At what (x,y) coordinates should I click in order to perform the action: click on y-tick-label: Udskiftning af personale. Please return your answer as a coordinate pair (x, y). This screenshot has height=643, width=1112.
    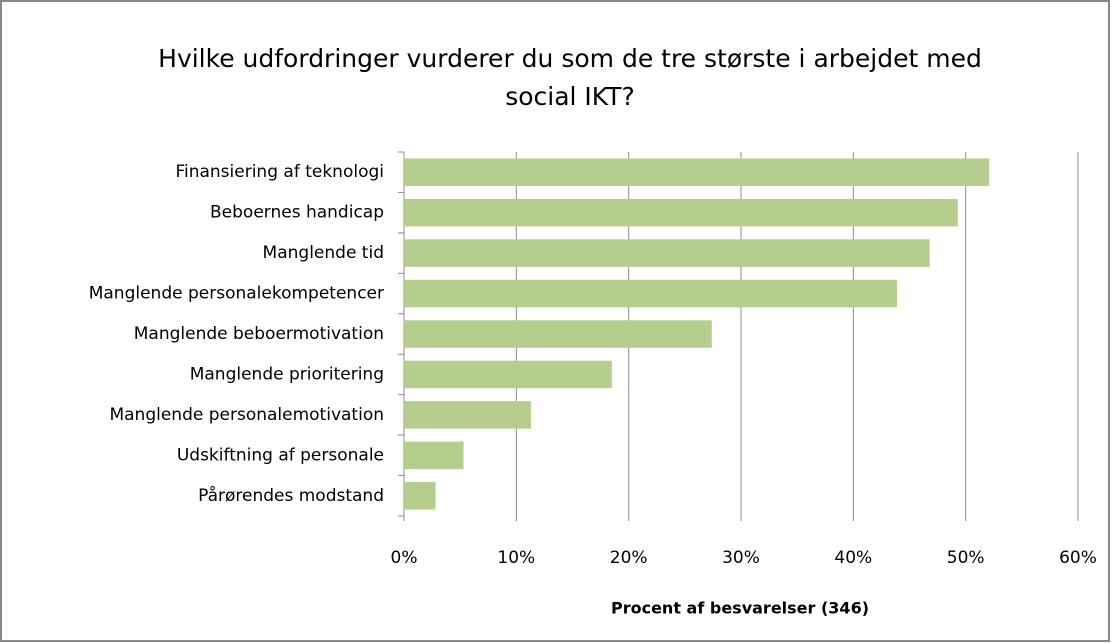
    Looking at the image, I should click on (280, 455).